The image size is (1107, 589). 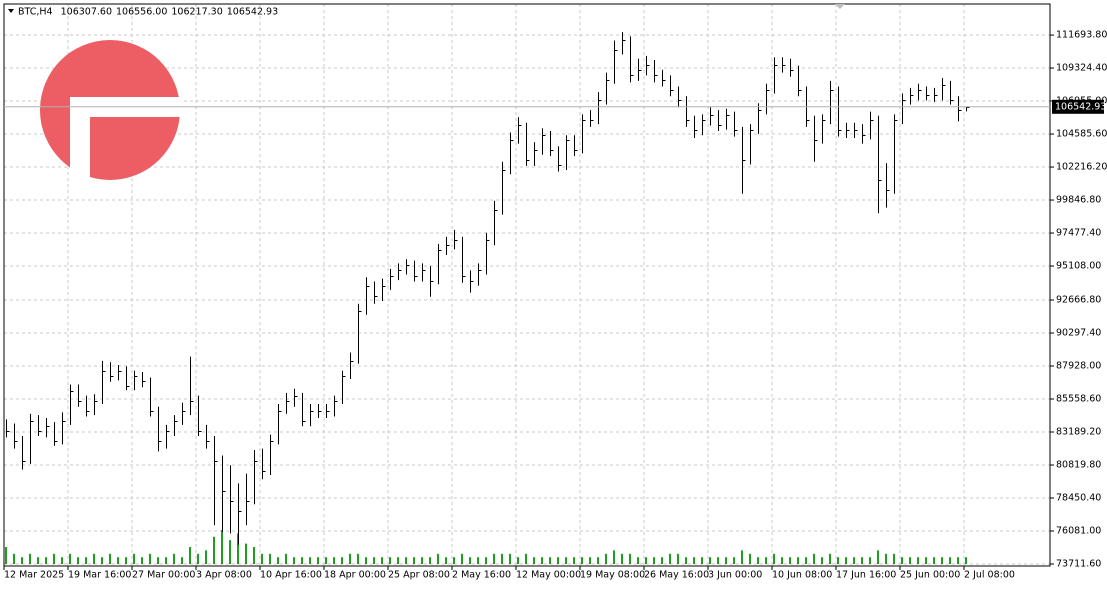 I want to click on symbol: BTC,H4, so click(x=35, y=12).